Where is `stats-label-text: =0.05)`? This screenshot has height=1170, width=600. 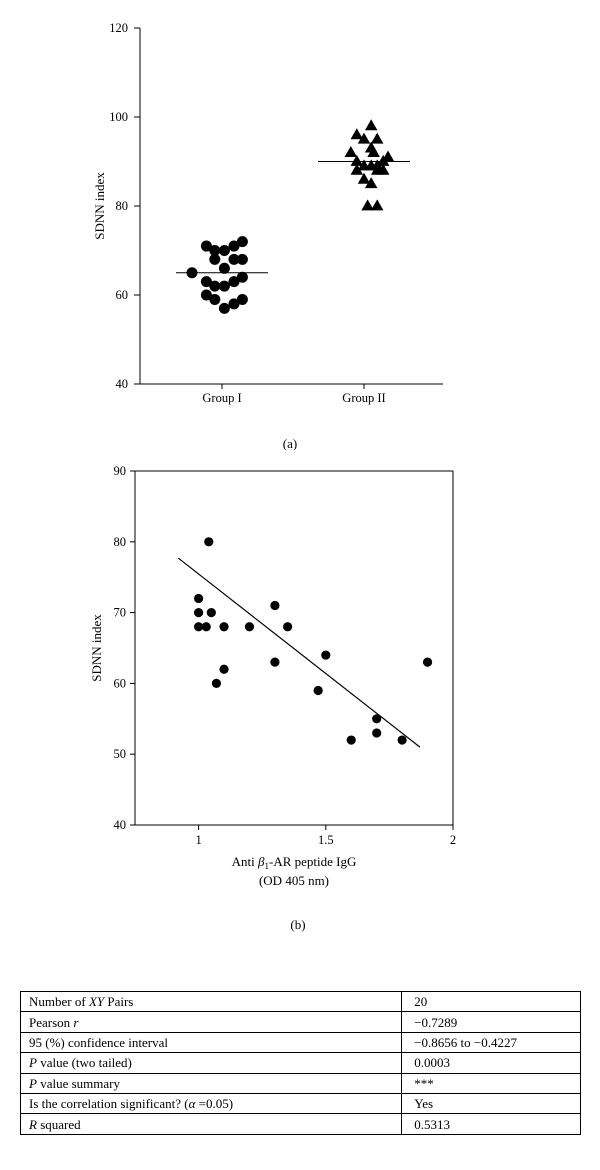 stats-label-text: =0.05) is located at coordinates (214, 1104).